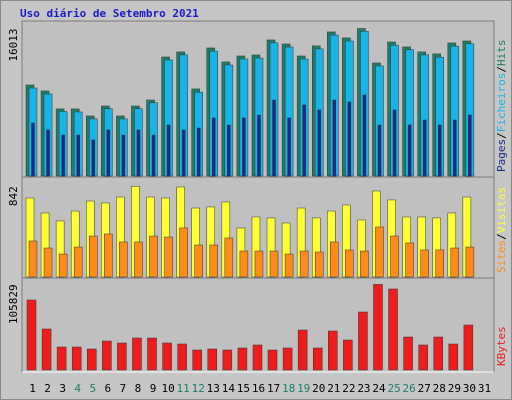 This screenshot has height=400, width=512. What do you see at coordinates (92, 388) in the screenshot?
I see `x-tick-label: 5` at bounding box center [92, 388].